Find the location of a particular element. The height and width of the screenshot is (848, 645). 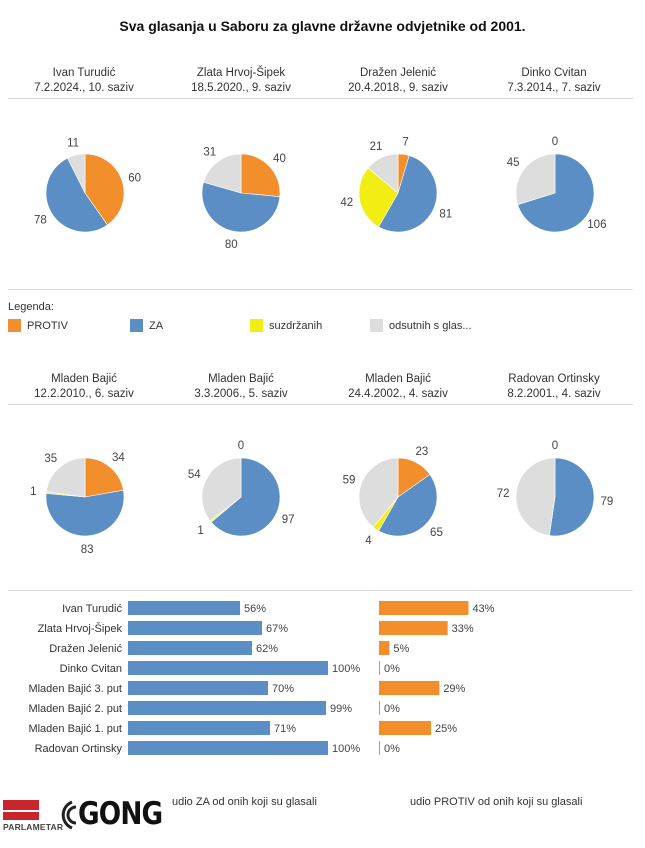

pie-header: Zlata Hrvoj-Šipek 18.5.2020., 9. saziv is located at coordinates (241, 81).